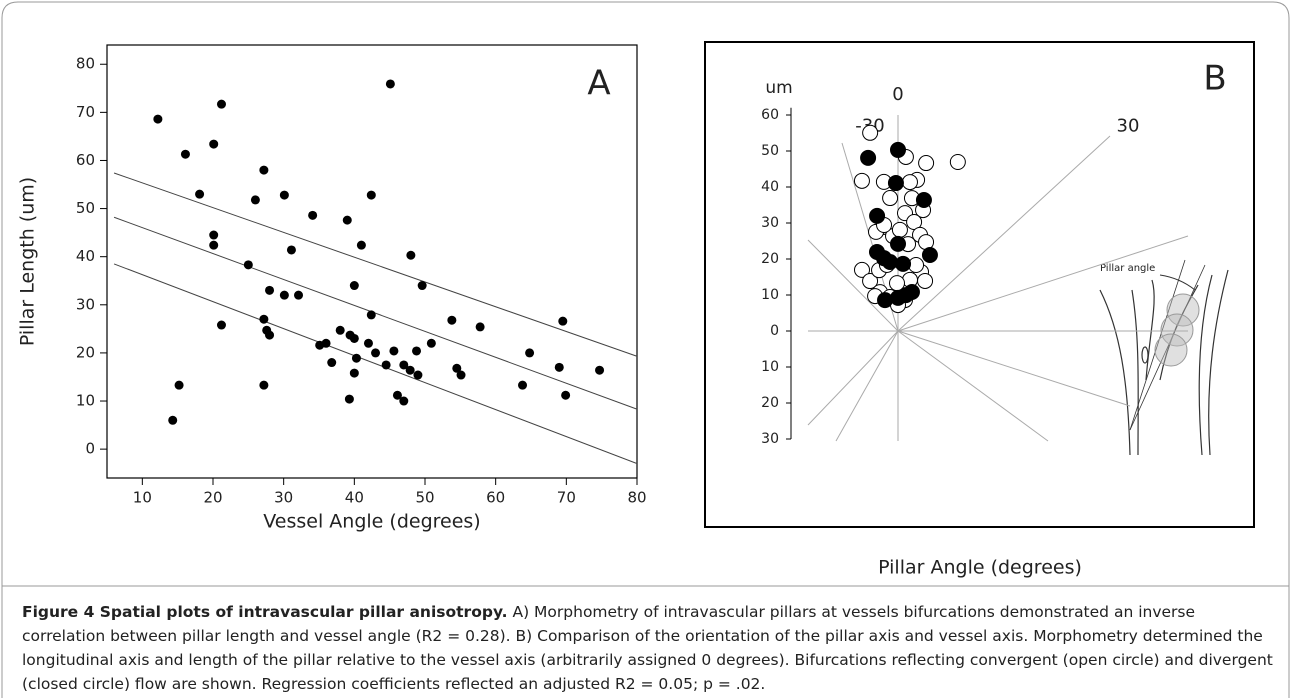 The width and height of the screenshot is (1291, 700). I want to click on angle-tick-label: 0, so click(897, 94).